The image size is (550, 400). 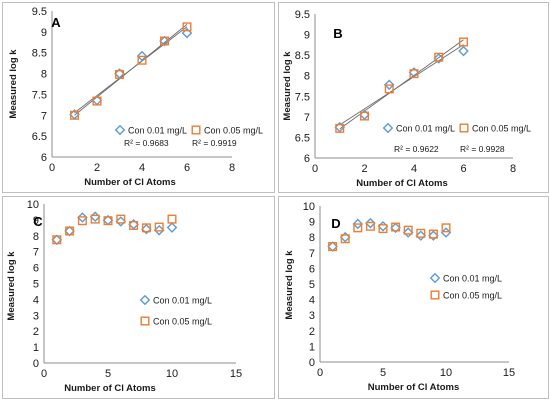 What do you see at coordinates (312, 316) in the screenshot?
I see `y-tick-label: 3` at bounding box center [312, 316].